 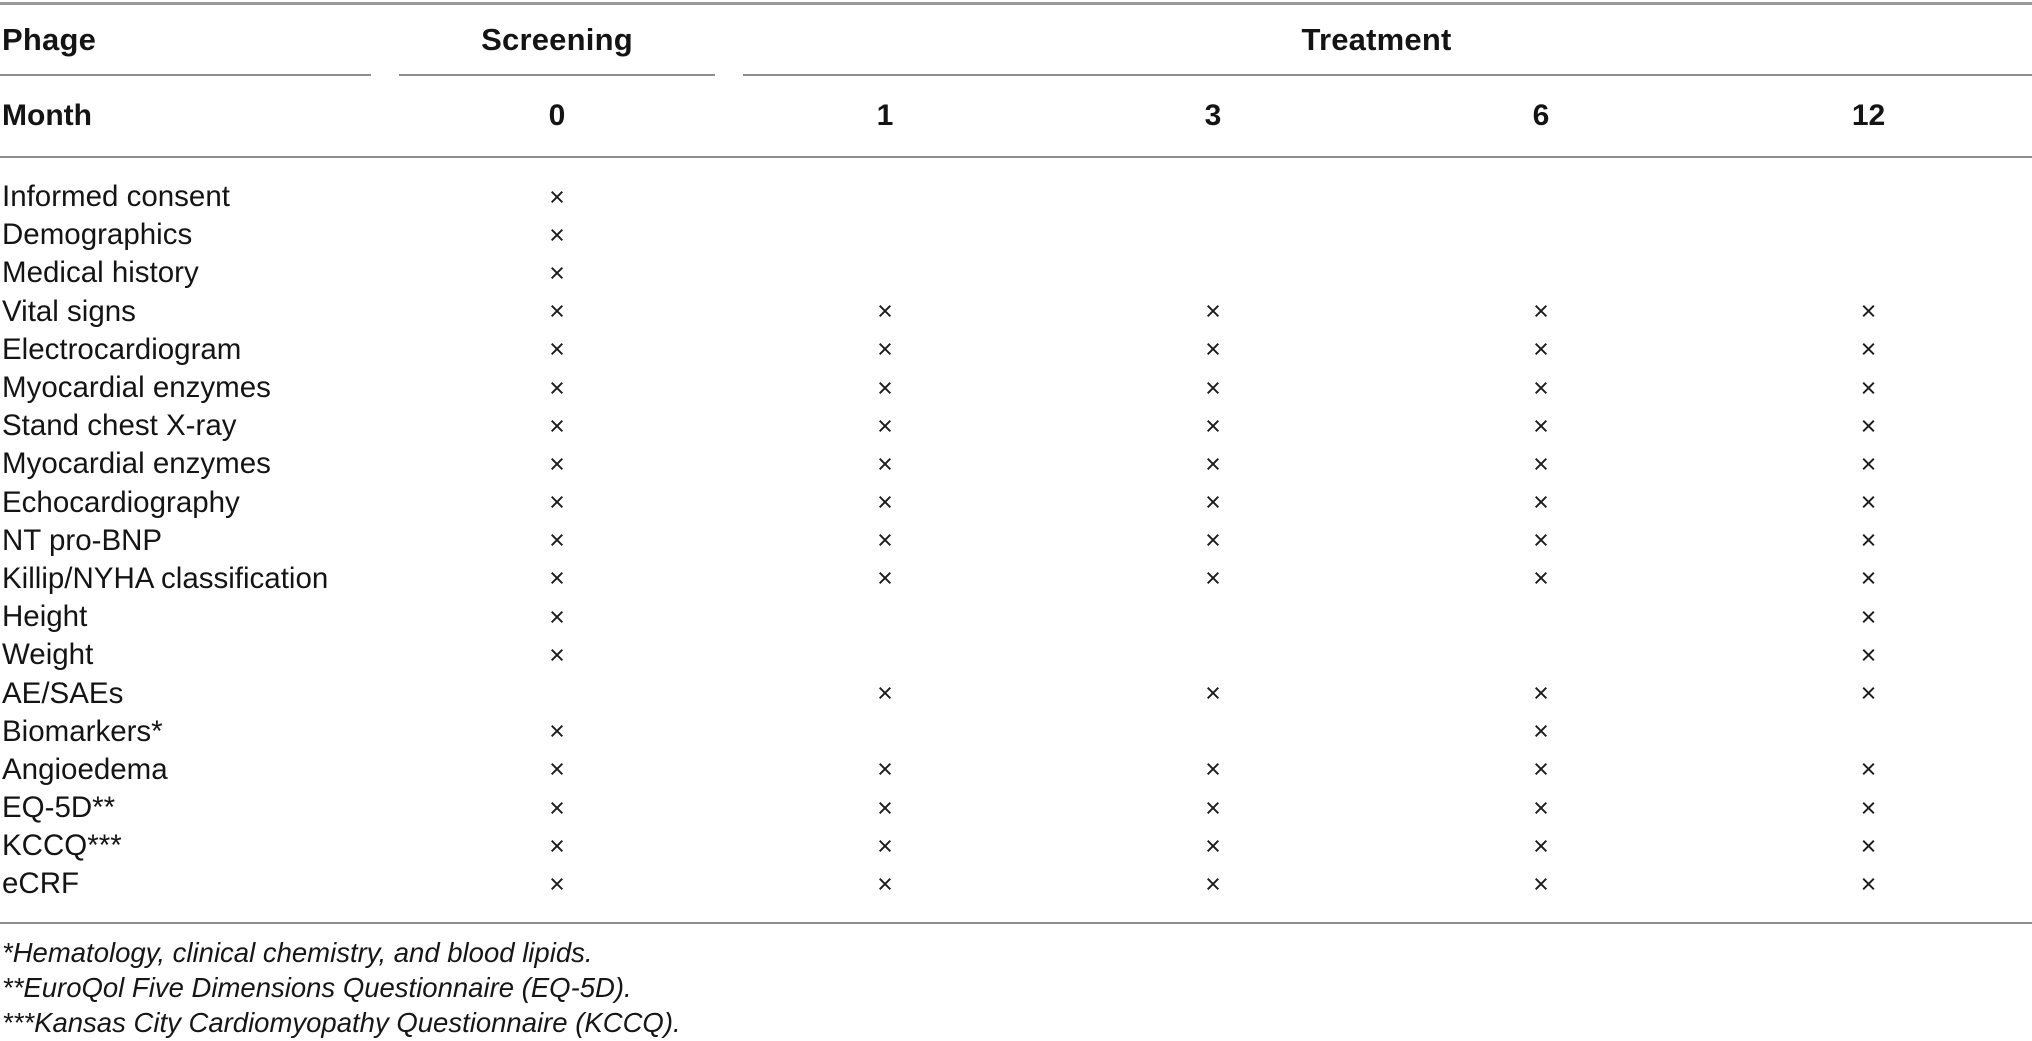 What do you see at coordinates (165, 578) in the screenshot?
I see `row-label: Killip/NYHA classification` at bounding box center [165, 578].